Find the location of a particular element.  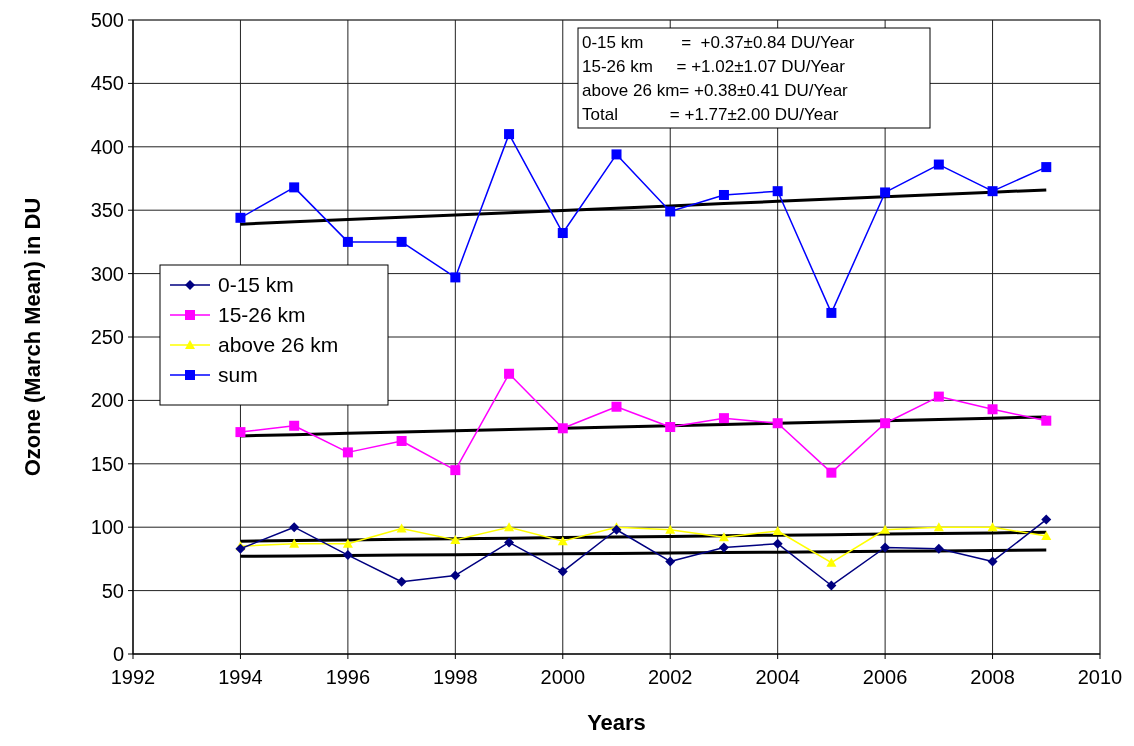

y-tick-label: 150 is located at coordinates (107, 463).